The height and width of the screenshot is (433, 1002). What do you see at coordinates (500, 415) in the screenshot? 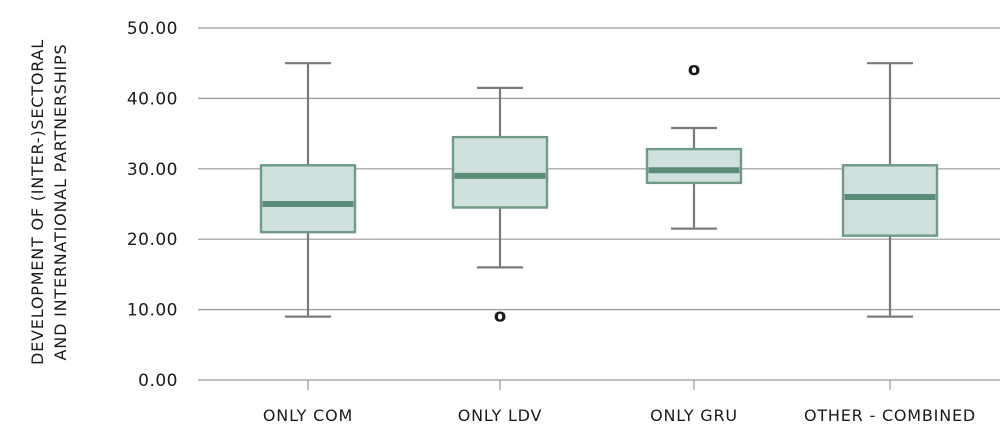
I see `x-category-label-1: ONLY LDV` at bounding box center [500, 415].